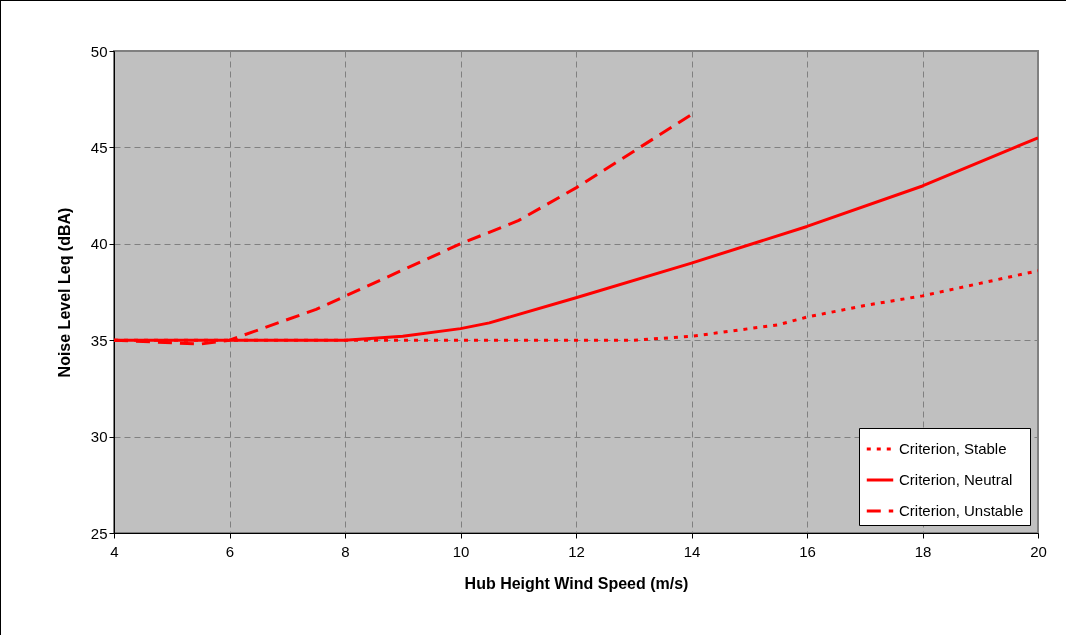  What do you see at coordinates (345, 551) in the screenshot?
I see `x-tick-label: 8` at bounding box center [345, 551].